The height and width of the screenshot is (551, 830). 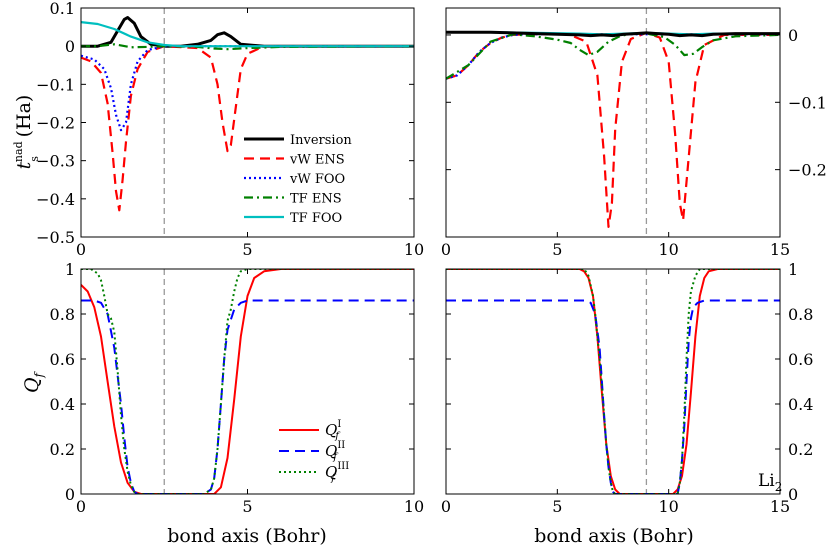 I want to click on legend-entry-label: TF ENS, so click(x=316, y=199).